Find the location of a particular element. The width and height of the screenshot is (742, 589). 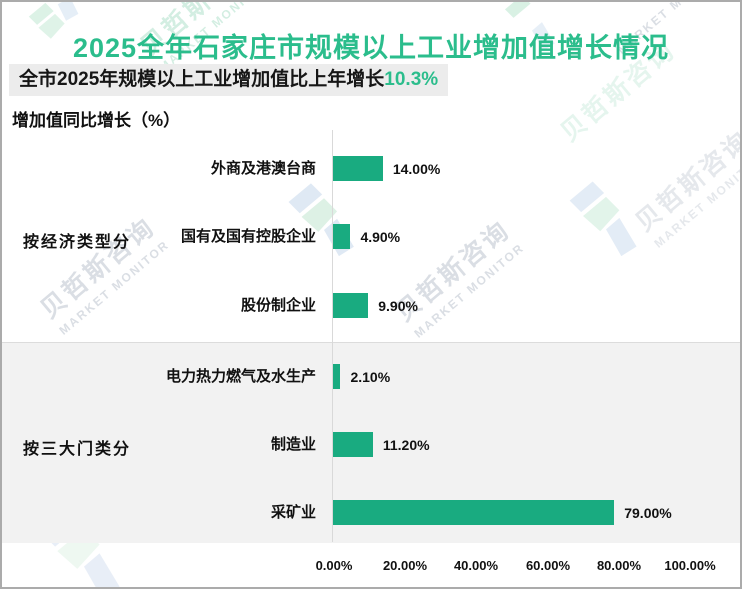

category-label: 电力热力燃气及水生产 is located at coordinates (240, 376).